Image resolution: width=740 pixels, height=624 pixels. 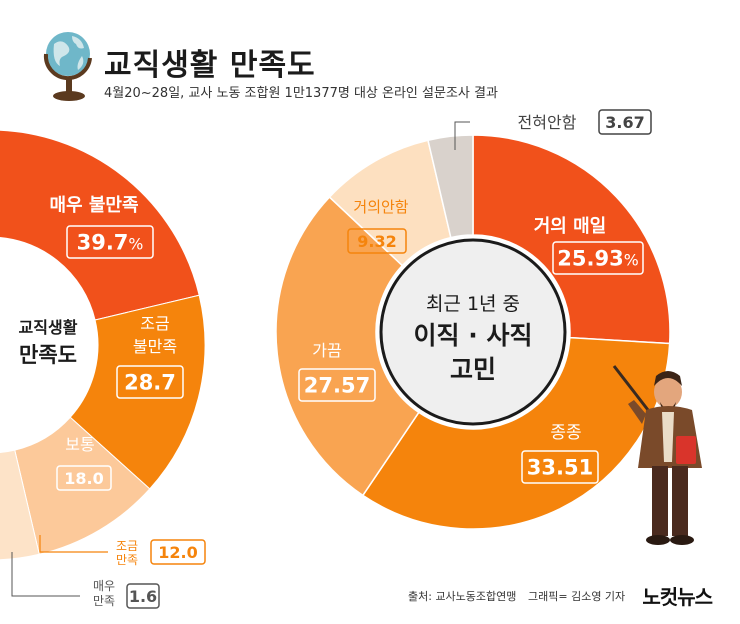 What do you see at coordinates (462, 596) in the screenshot?
I see `source-text: 출처: 교사노동조합연맹` at bounding box center [462, 596].